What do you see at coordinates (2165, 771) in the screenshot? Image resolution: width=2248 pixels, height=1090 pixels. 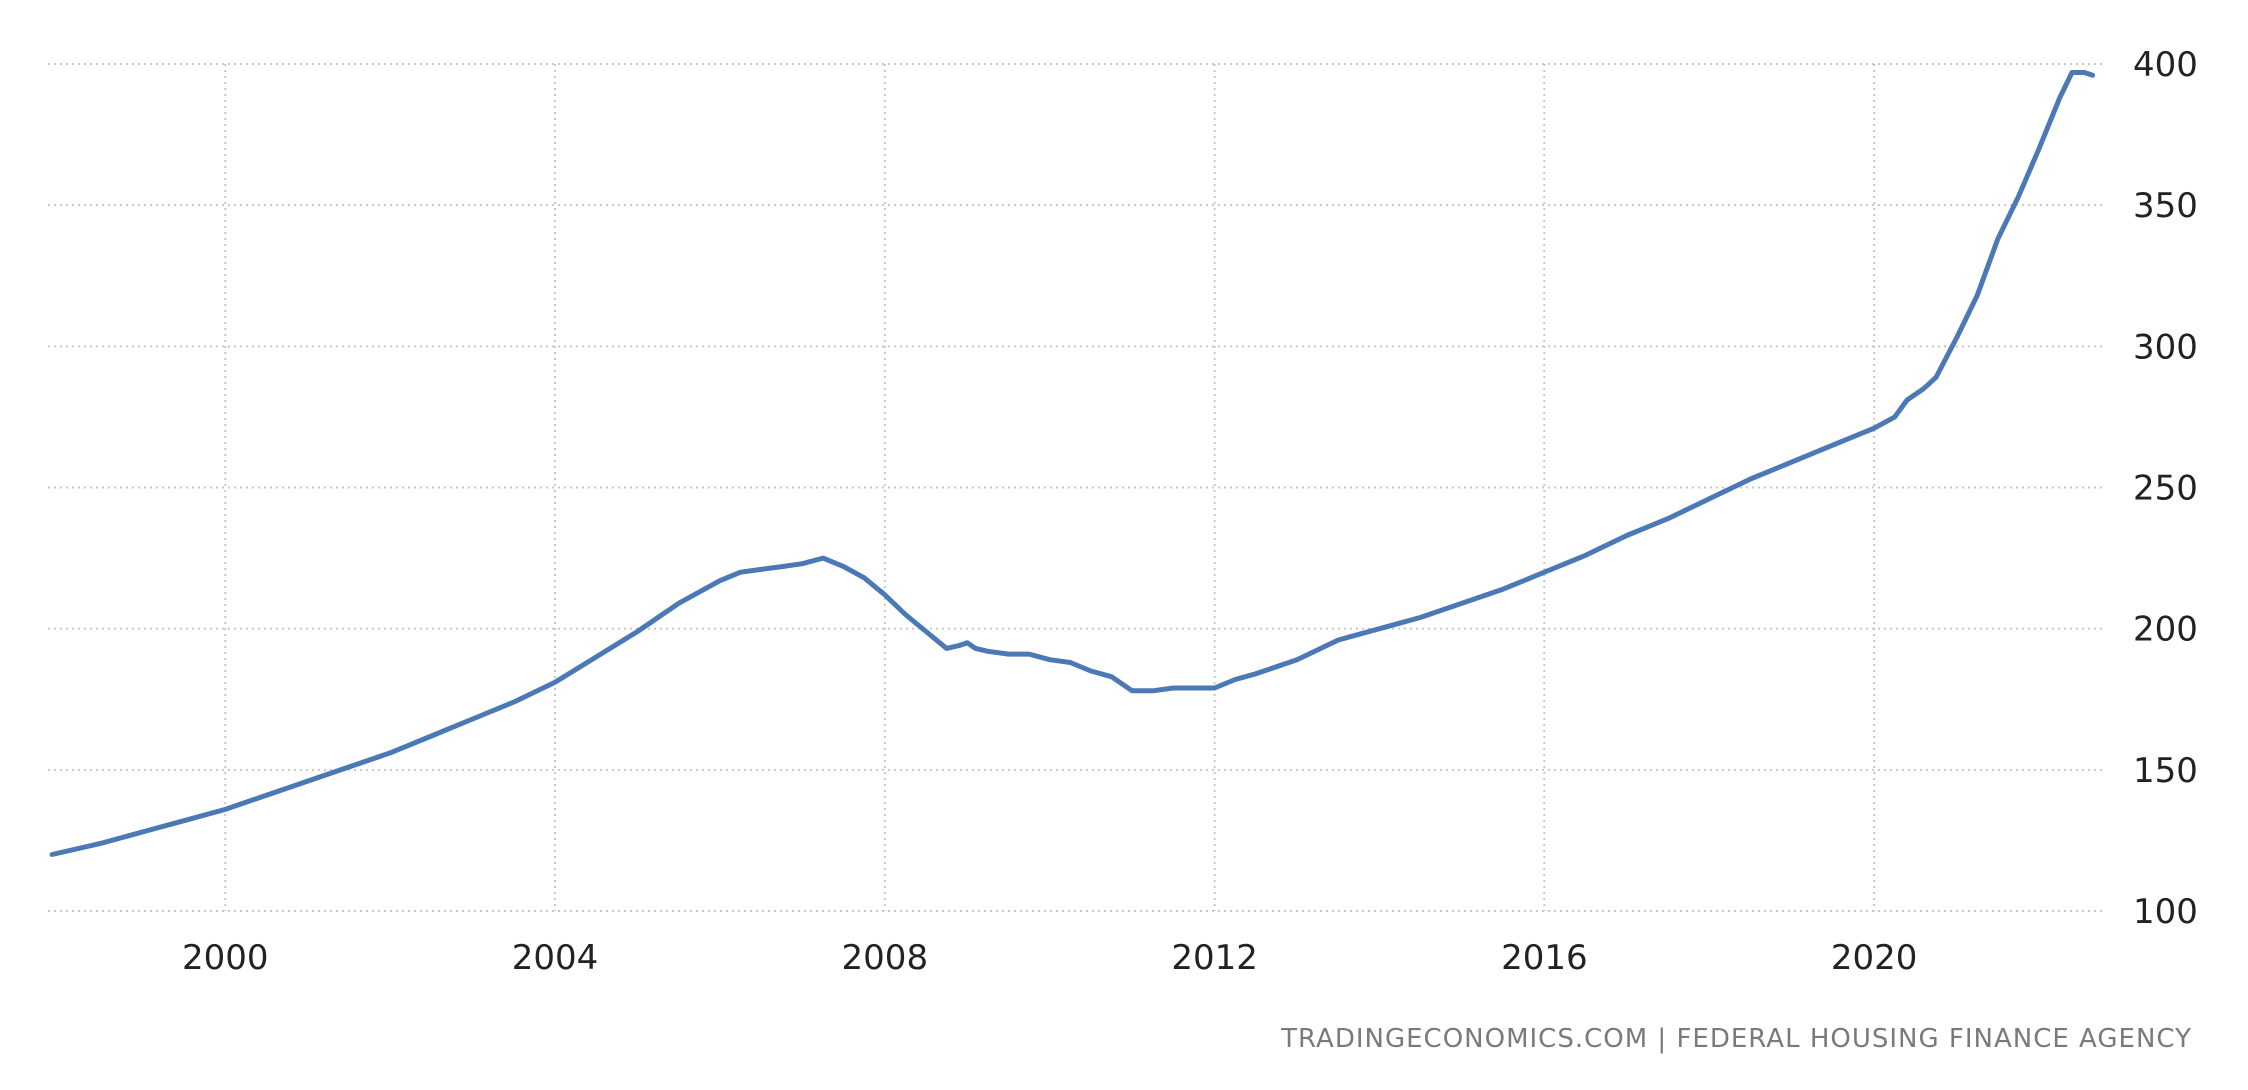 I see `y-tick-label-150: 150` at bounding box center [2165, 771].